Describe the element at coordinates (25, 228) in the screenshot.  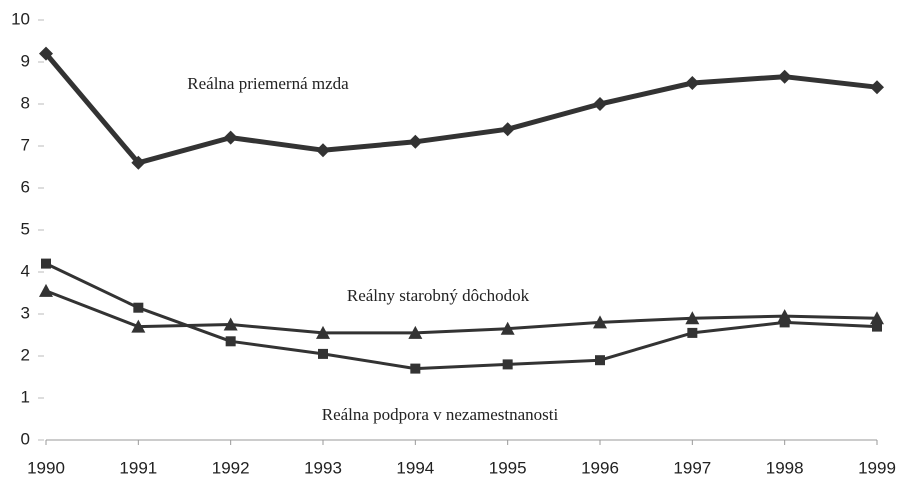
I see `y-tick-label: 5` at that location.